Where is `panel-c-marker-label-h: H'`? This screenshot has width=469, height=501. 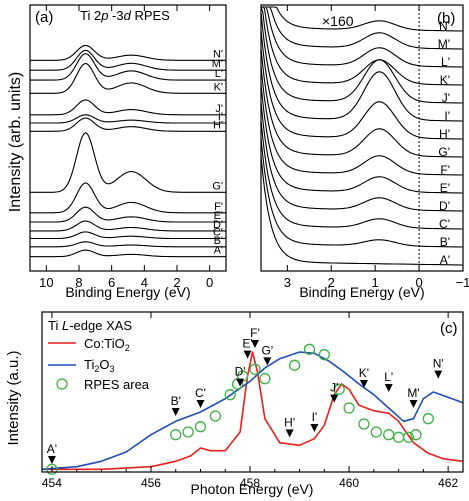 panel-c-marker-label-h: H' is located at coordinates (289, 422).